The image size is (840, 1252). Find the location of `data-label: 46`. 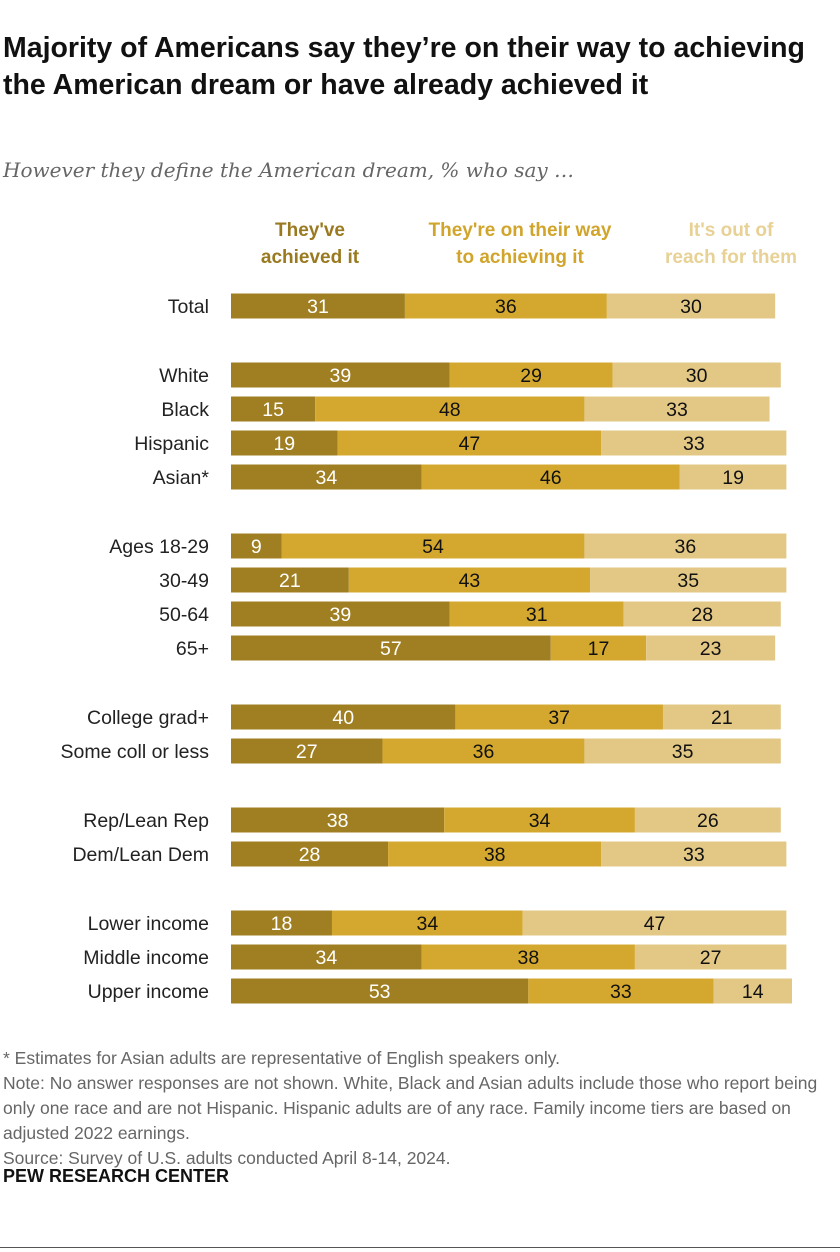

data-label: 46 is located at coordinates (551, 478).